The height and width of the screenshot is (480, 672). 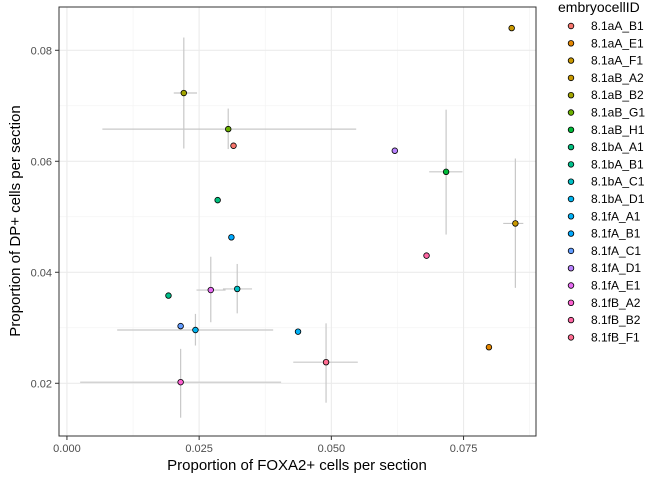 What do you see at coordinates (617, 43) in the screenshot?
I see `legend-label: 8.1aA_E1` at bounding box center [617, 43].